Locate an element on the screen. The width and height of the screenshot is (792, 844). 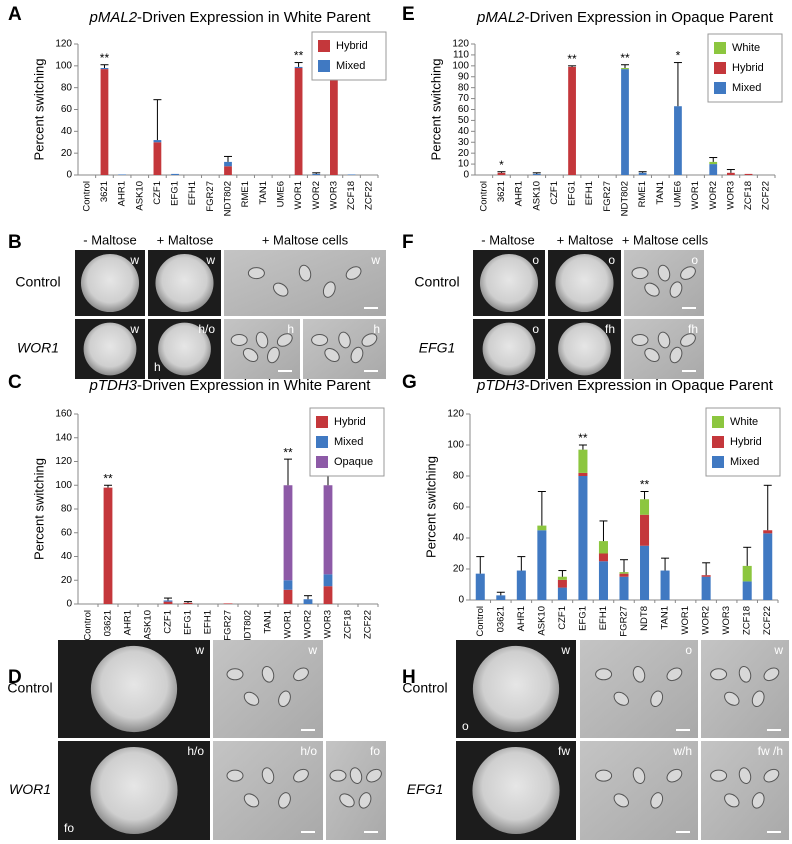
y-tick-label: 90 is located at coordinates (464, 76).